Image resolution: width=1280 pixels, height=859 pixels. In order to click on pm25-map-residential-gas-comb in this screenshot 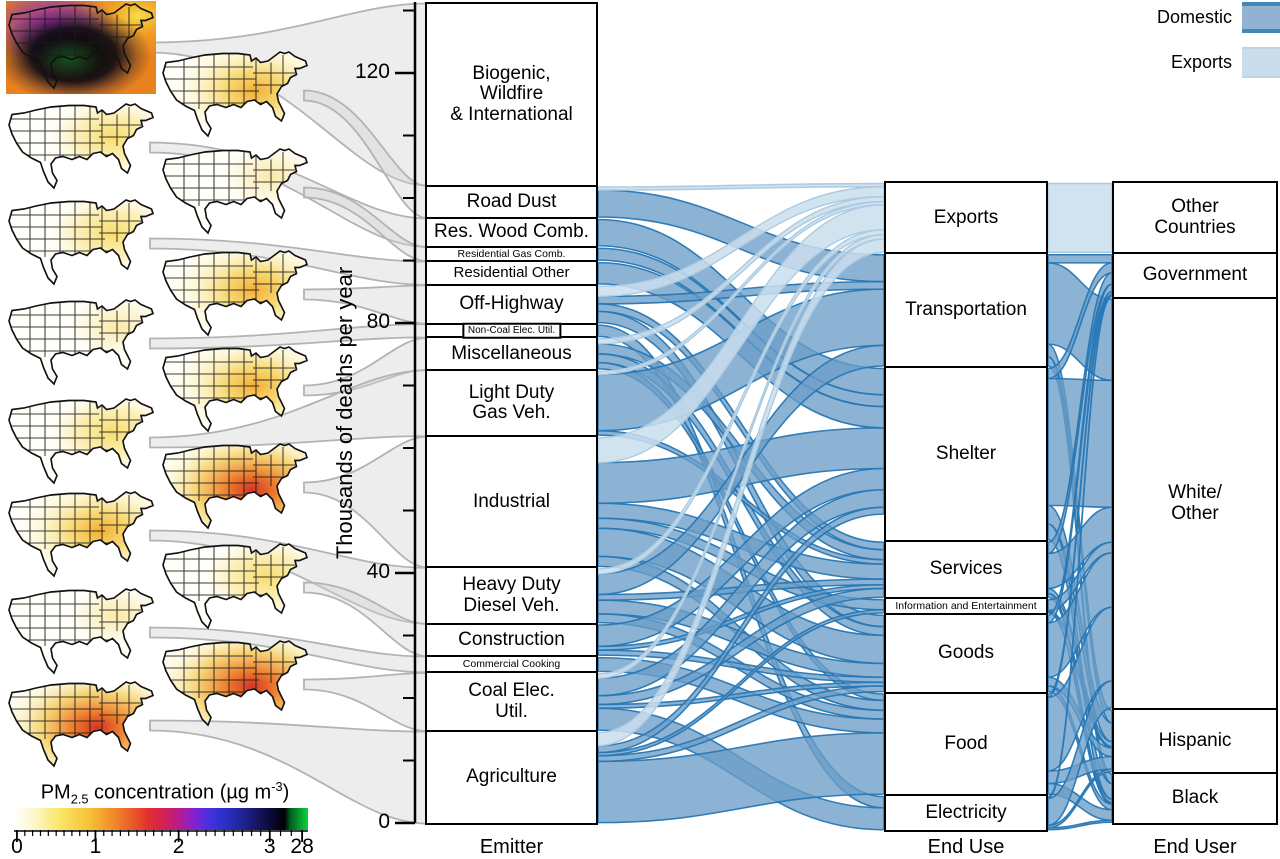, I will do `click(235, 191)`.